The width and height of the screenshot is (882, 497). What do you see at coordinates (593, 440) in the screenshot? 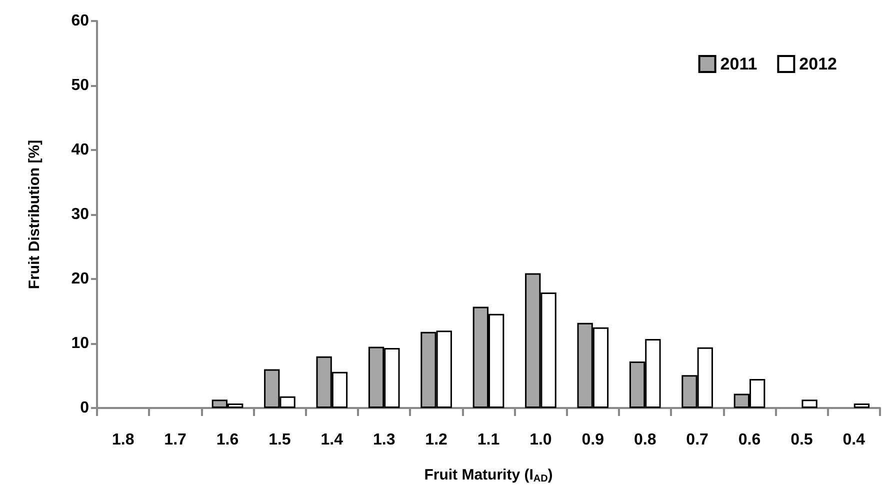
I see `x-tick-label: 0.9` at bounding box center [593, 440].